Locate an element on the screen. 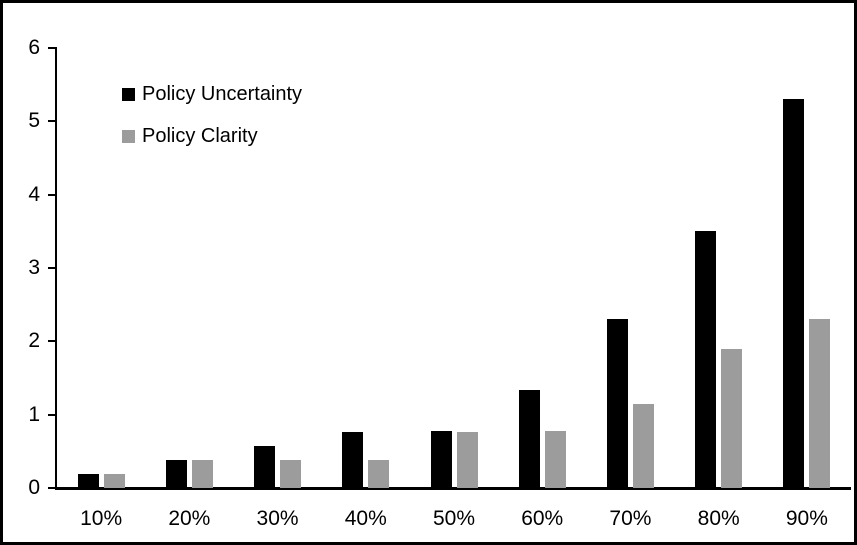  legend: Policy Uncertainty Policy Clarity is located at coordinates (212, 124).